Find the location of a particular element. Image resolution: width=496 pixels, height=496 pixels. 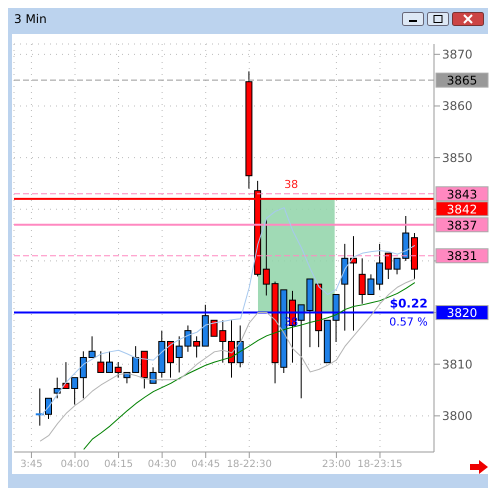

ref-line-label: 3837 is located at coordinates (462, 225).